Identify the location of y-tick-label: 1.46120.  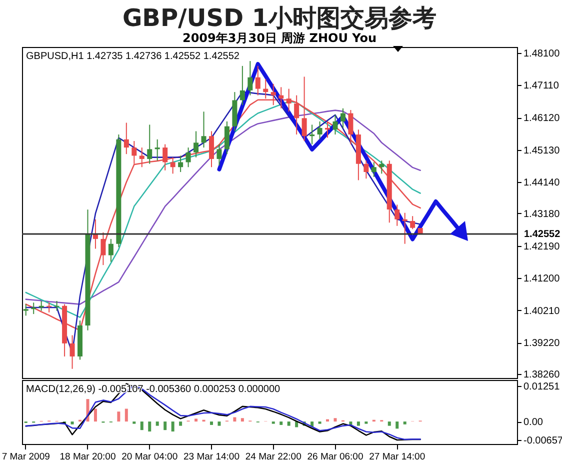
(542, 118).